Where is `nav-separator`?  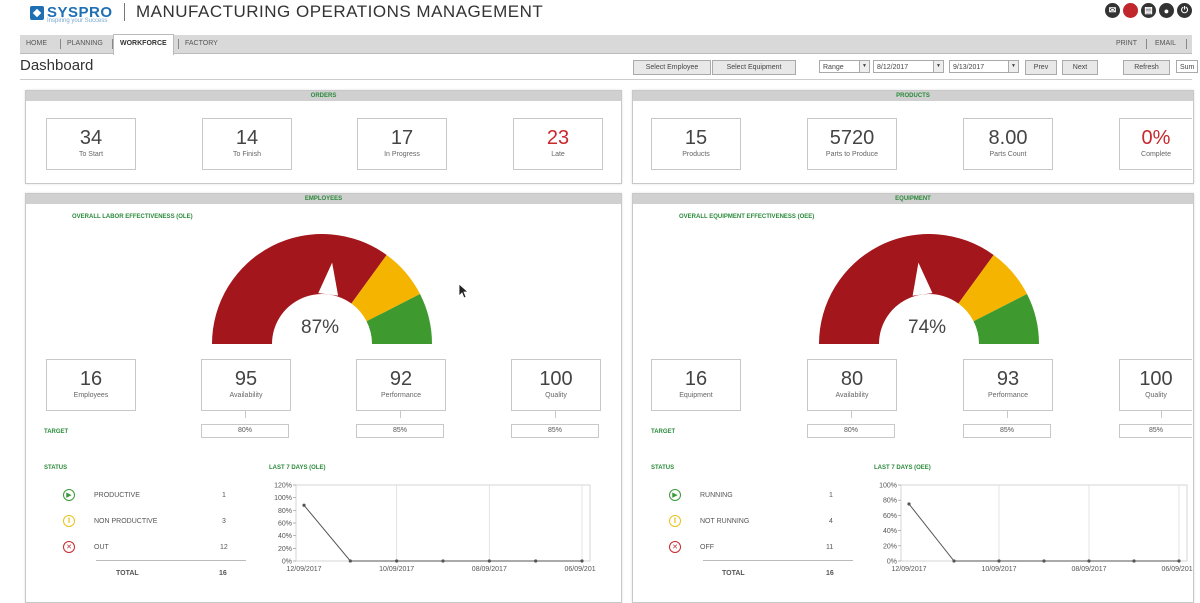 nav-separator is located at coordinates (178, 44).